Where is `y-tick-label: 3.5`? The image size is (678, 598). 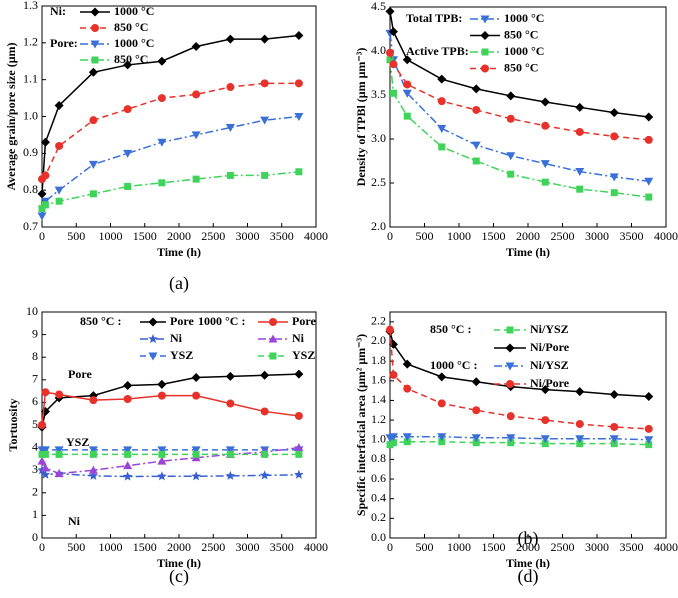
y-tick-label: 3.5 is located at coordinates (378, 94).